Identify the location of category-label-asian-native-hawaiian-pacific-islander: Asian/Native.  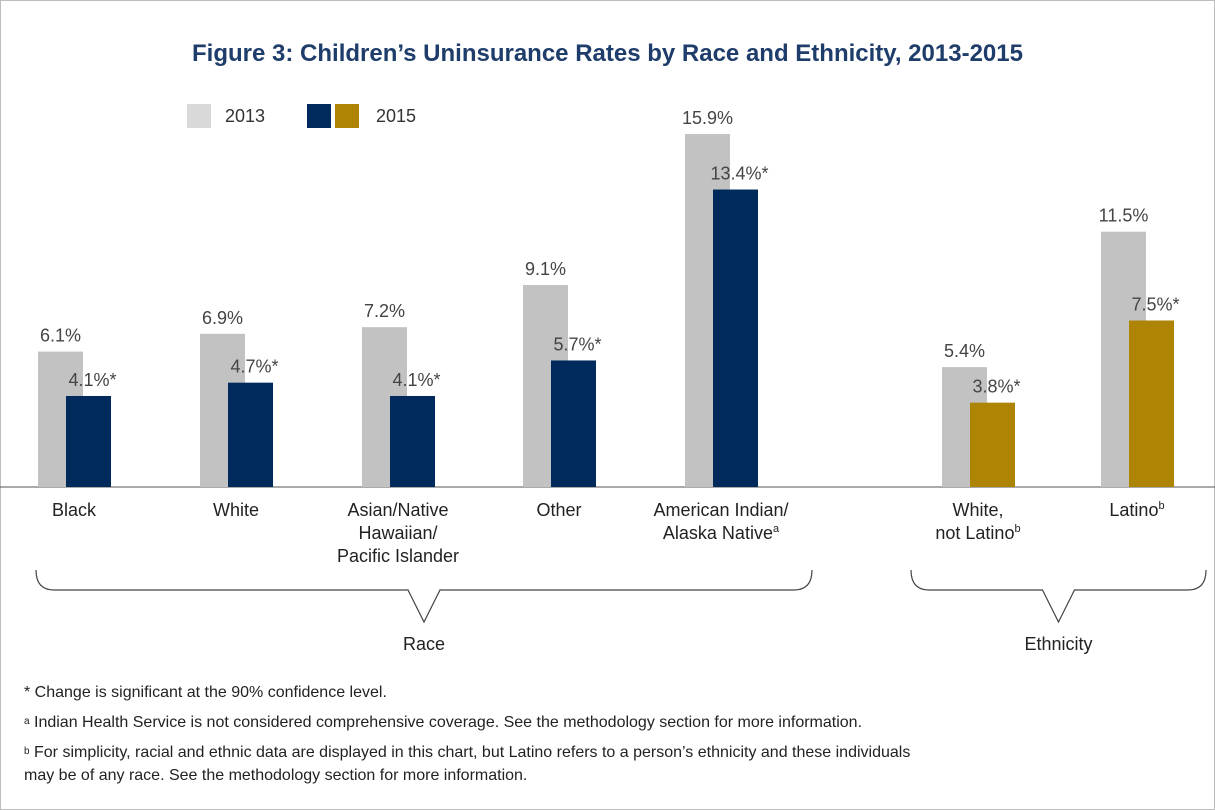
(397, 510).